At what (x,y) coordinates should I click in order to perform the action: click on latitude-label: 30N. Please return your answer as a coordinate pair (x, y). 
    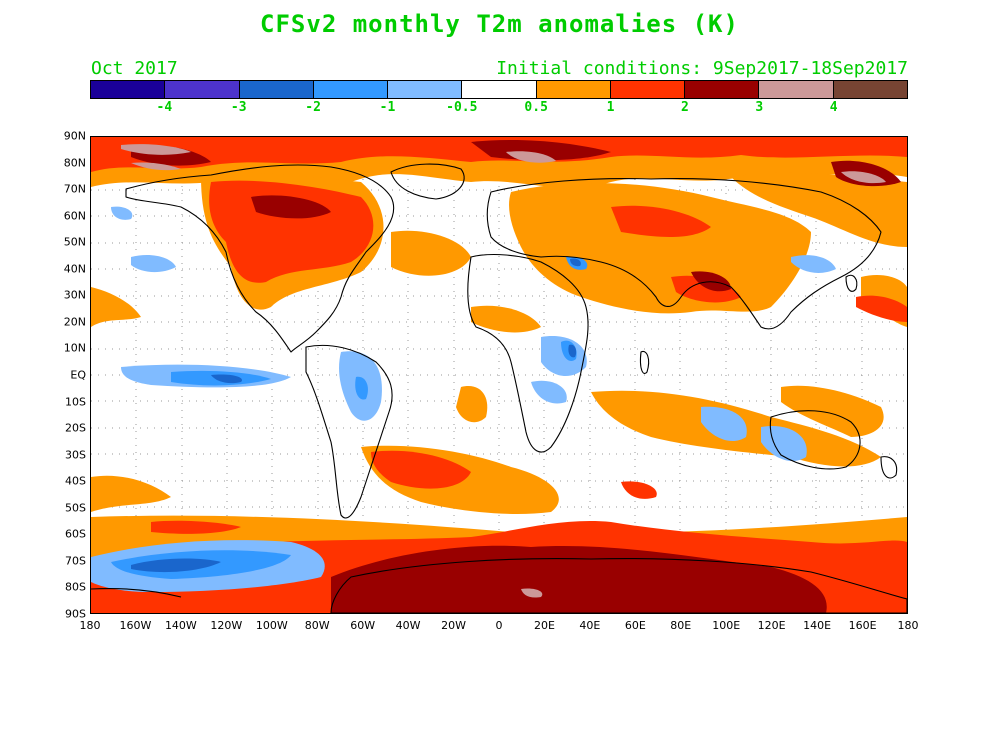
    Looking at the image, I should click on (74, 295).